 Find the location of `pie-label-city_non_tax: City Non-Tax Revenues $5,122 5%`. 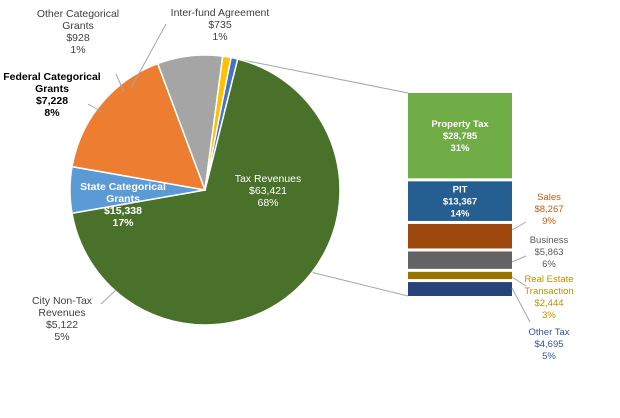

pie-label-city_non_tax: City Non-Tax Revenues $5,122 5% is located at coordinates (62, 319).